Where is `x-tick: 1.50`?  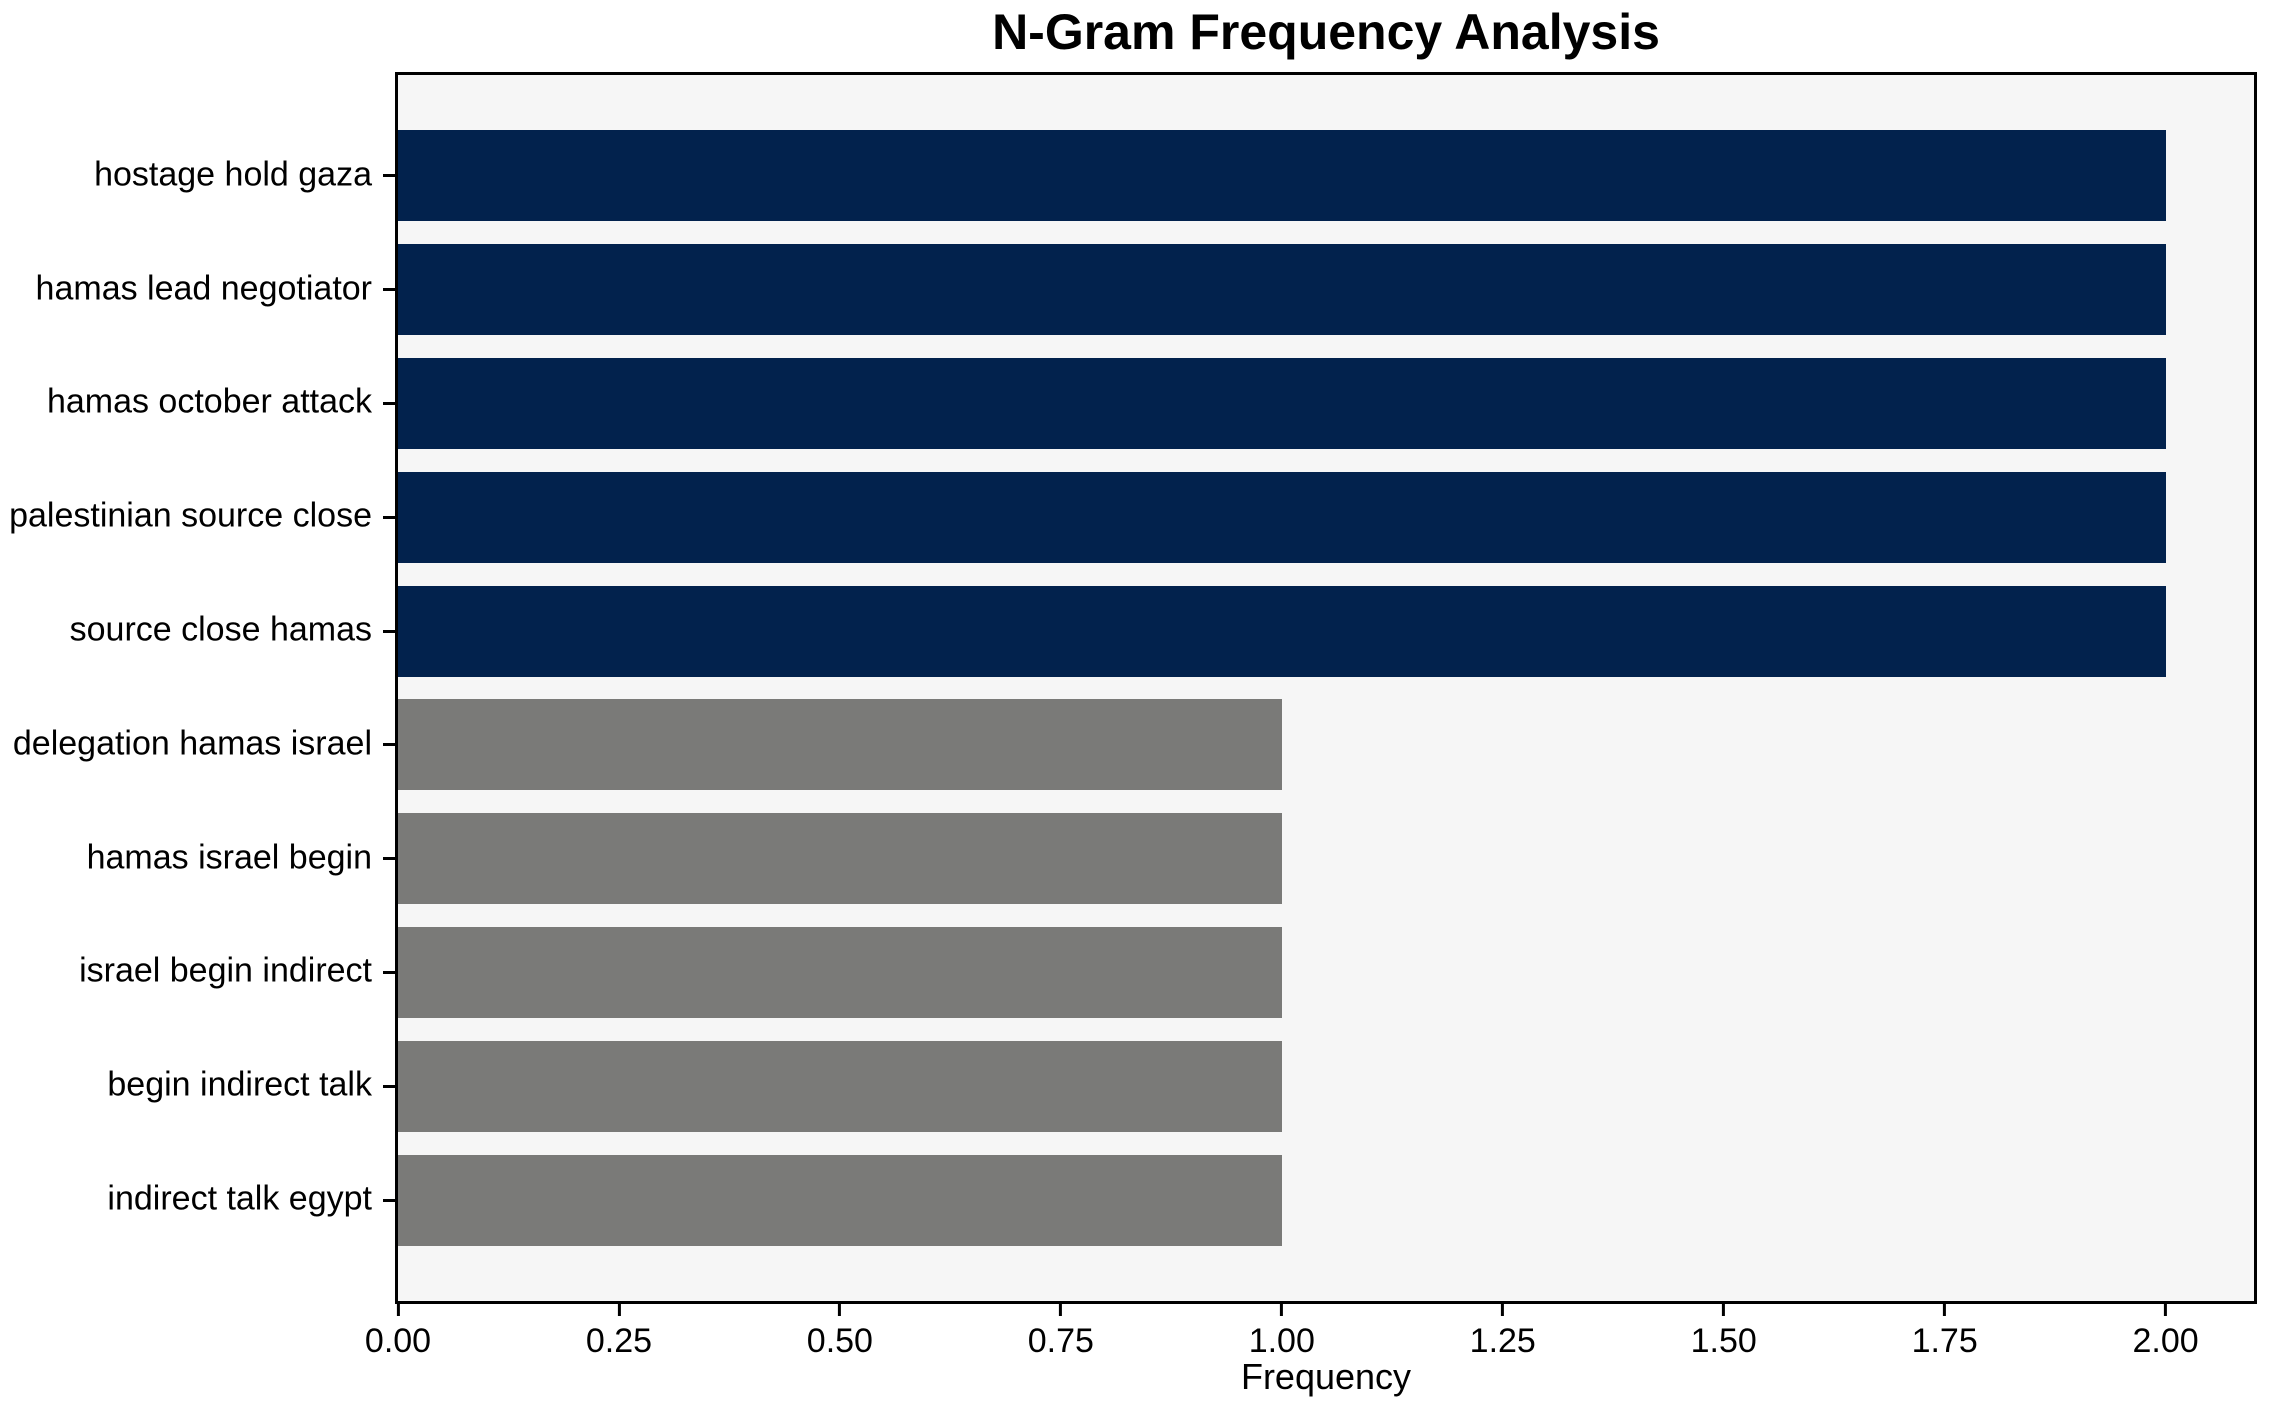
x-tick: 1.50 is located at coordinates (1724, 1332).